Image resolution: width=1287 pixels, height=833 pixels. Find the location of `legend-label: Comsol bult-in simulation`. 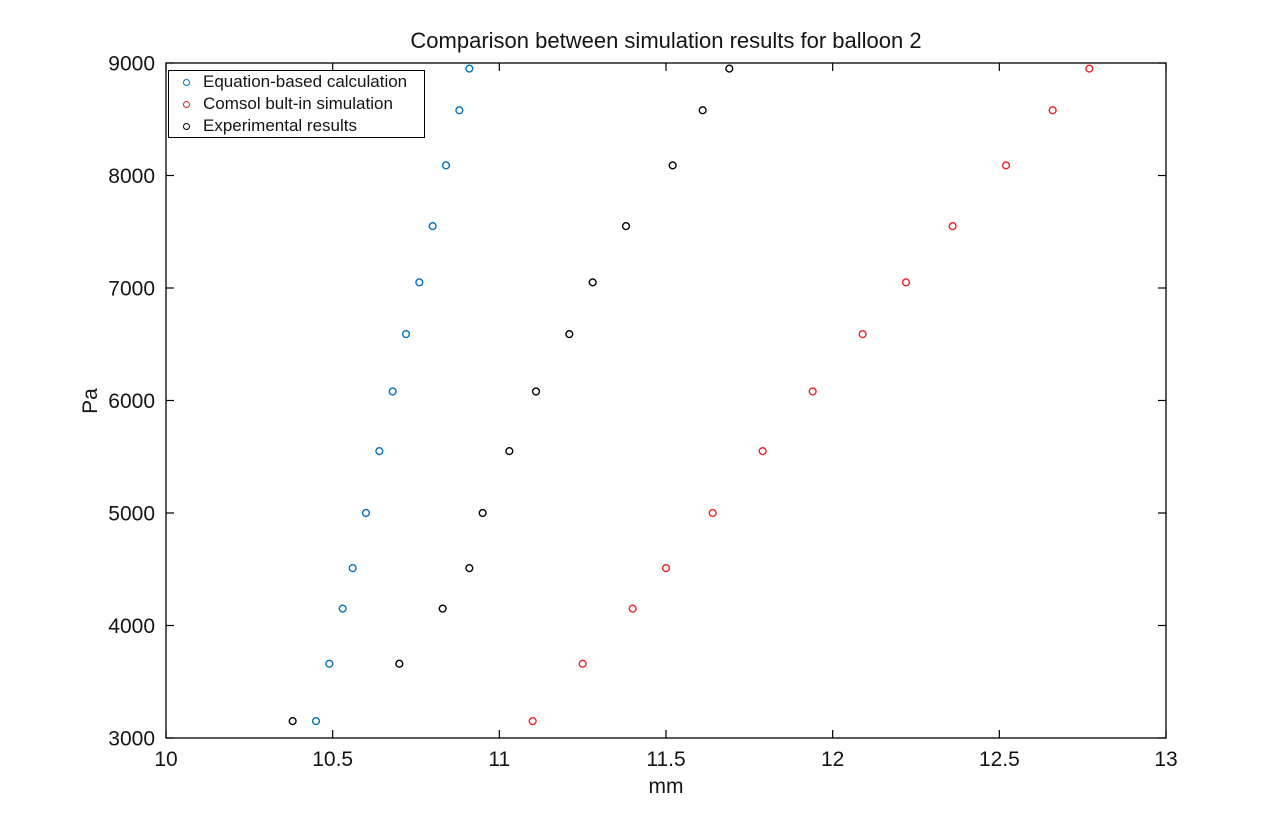

legend-label: Comsol bult-in simulation is located at coordinates (298, 103).